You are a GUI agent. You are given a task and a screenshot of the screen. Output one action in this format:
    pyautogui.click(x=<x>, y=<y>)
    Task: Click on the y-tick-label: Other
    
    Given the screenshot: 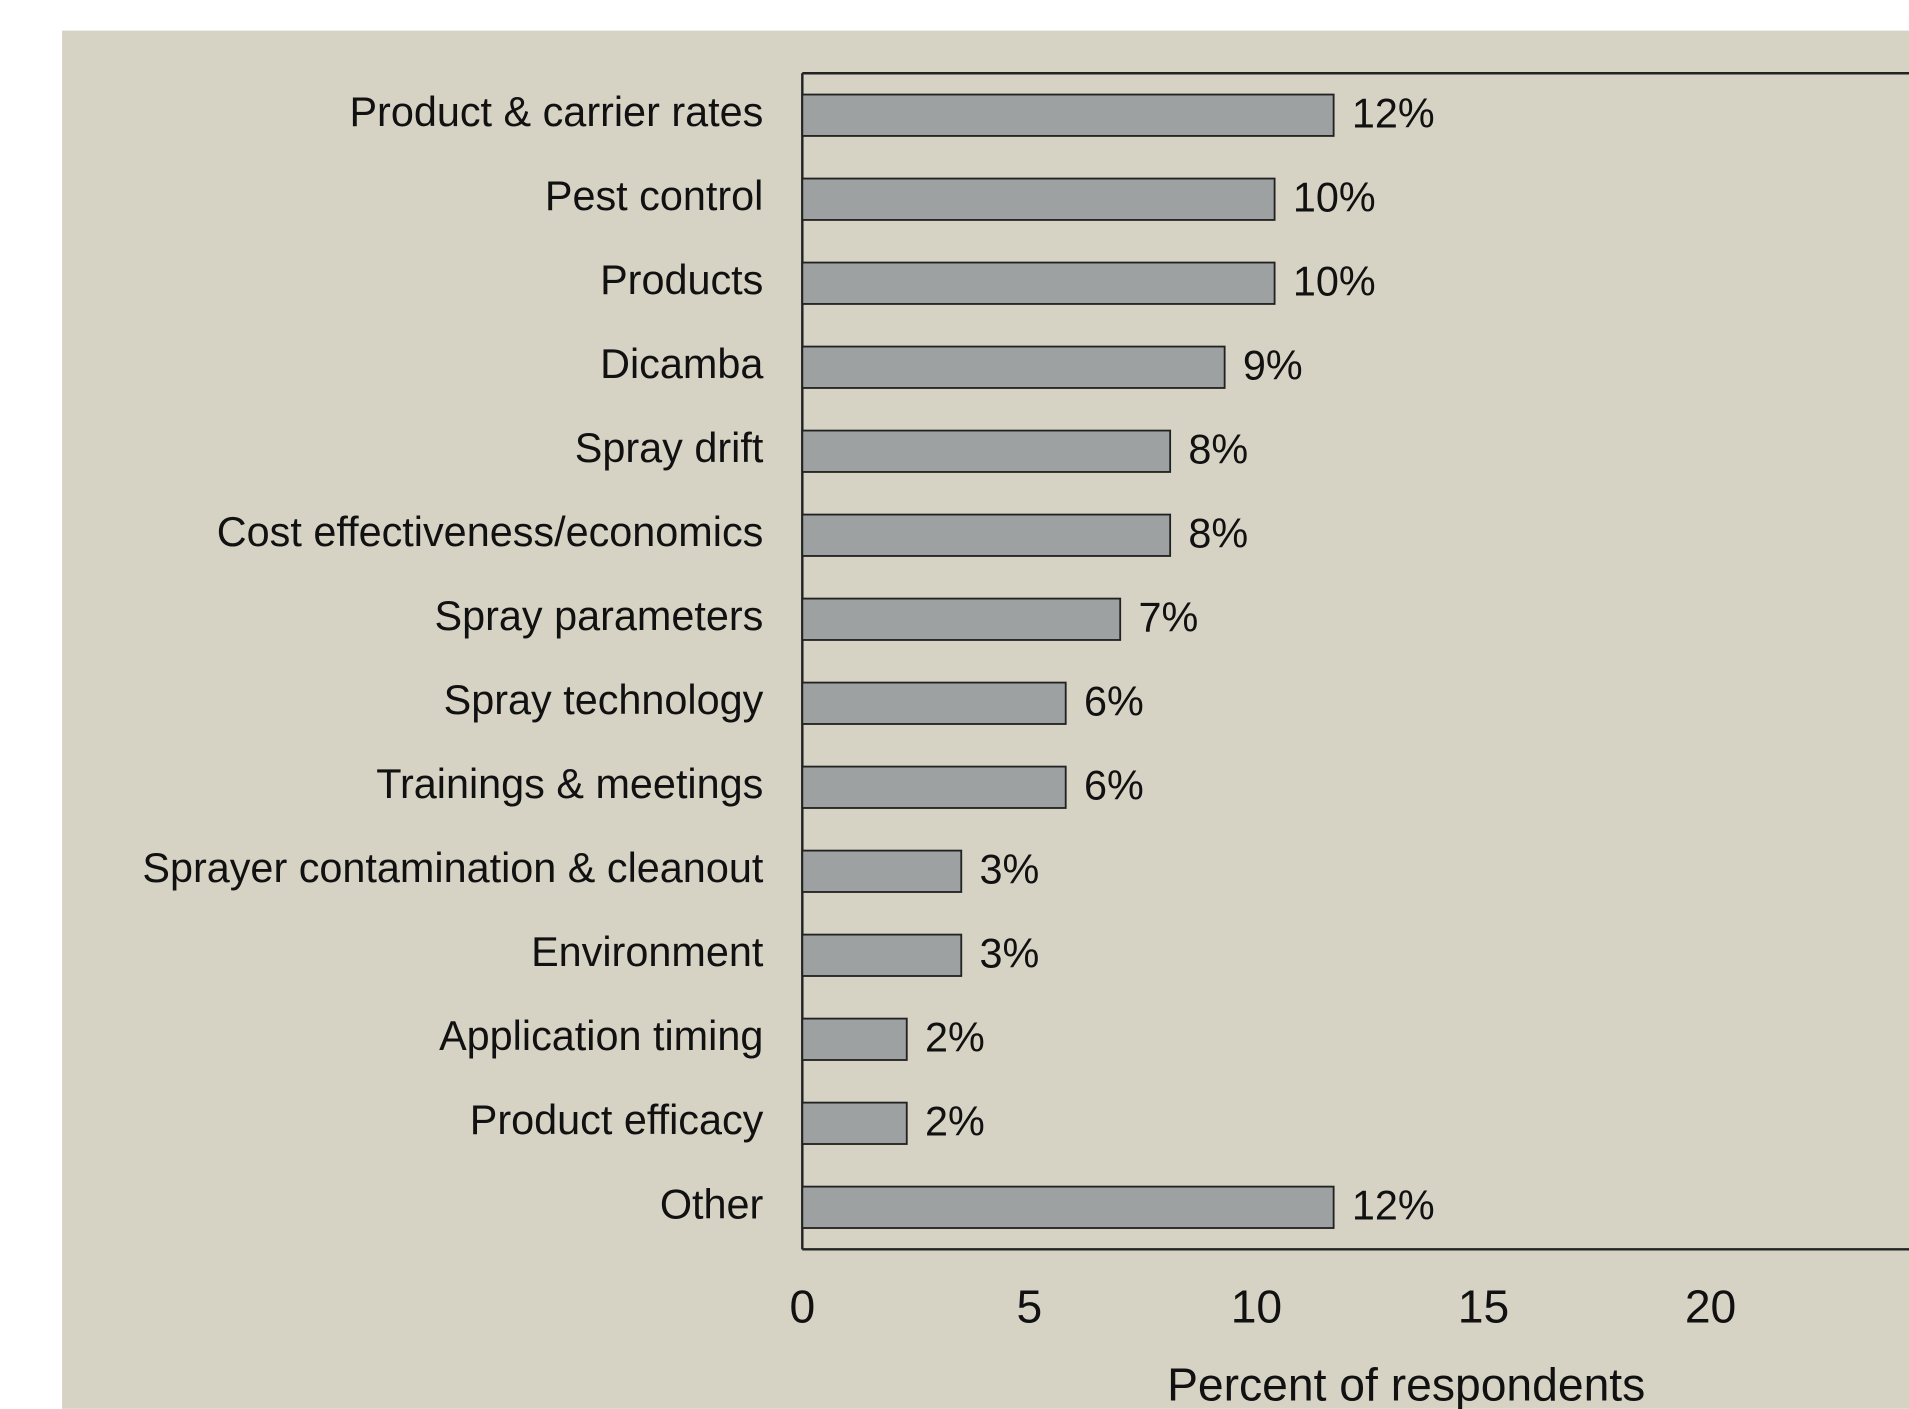 What is the action you would take?
    pyautogui.click(x=712, y=1204)
    